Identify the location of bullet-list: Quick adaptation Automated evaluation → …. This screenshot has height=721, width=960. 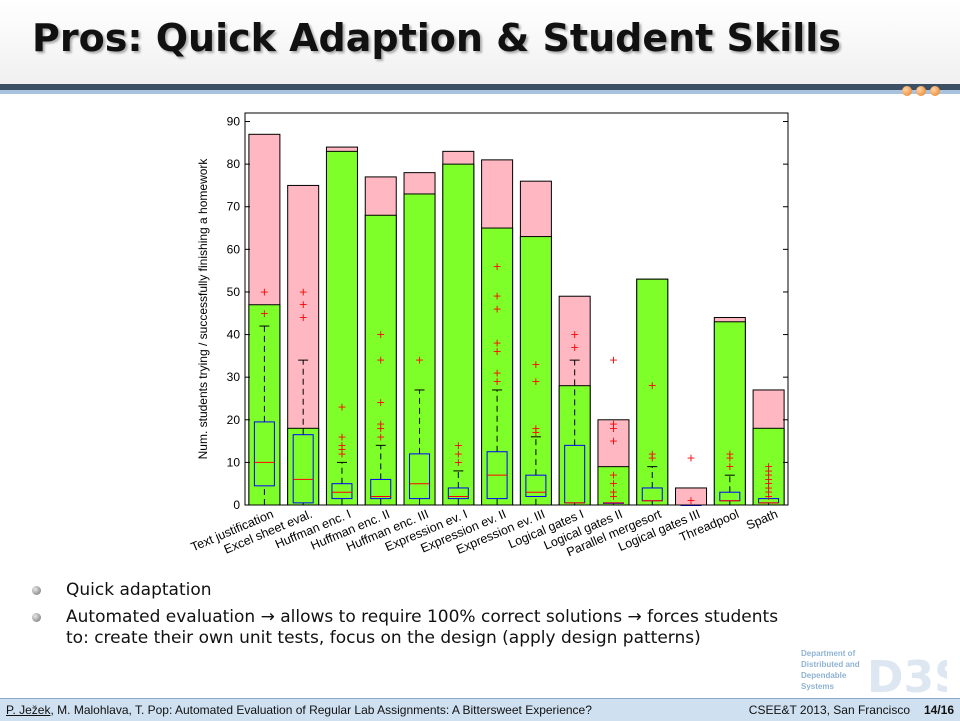
(408, 617).